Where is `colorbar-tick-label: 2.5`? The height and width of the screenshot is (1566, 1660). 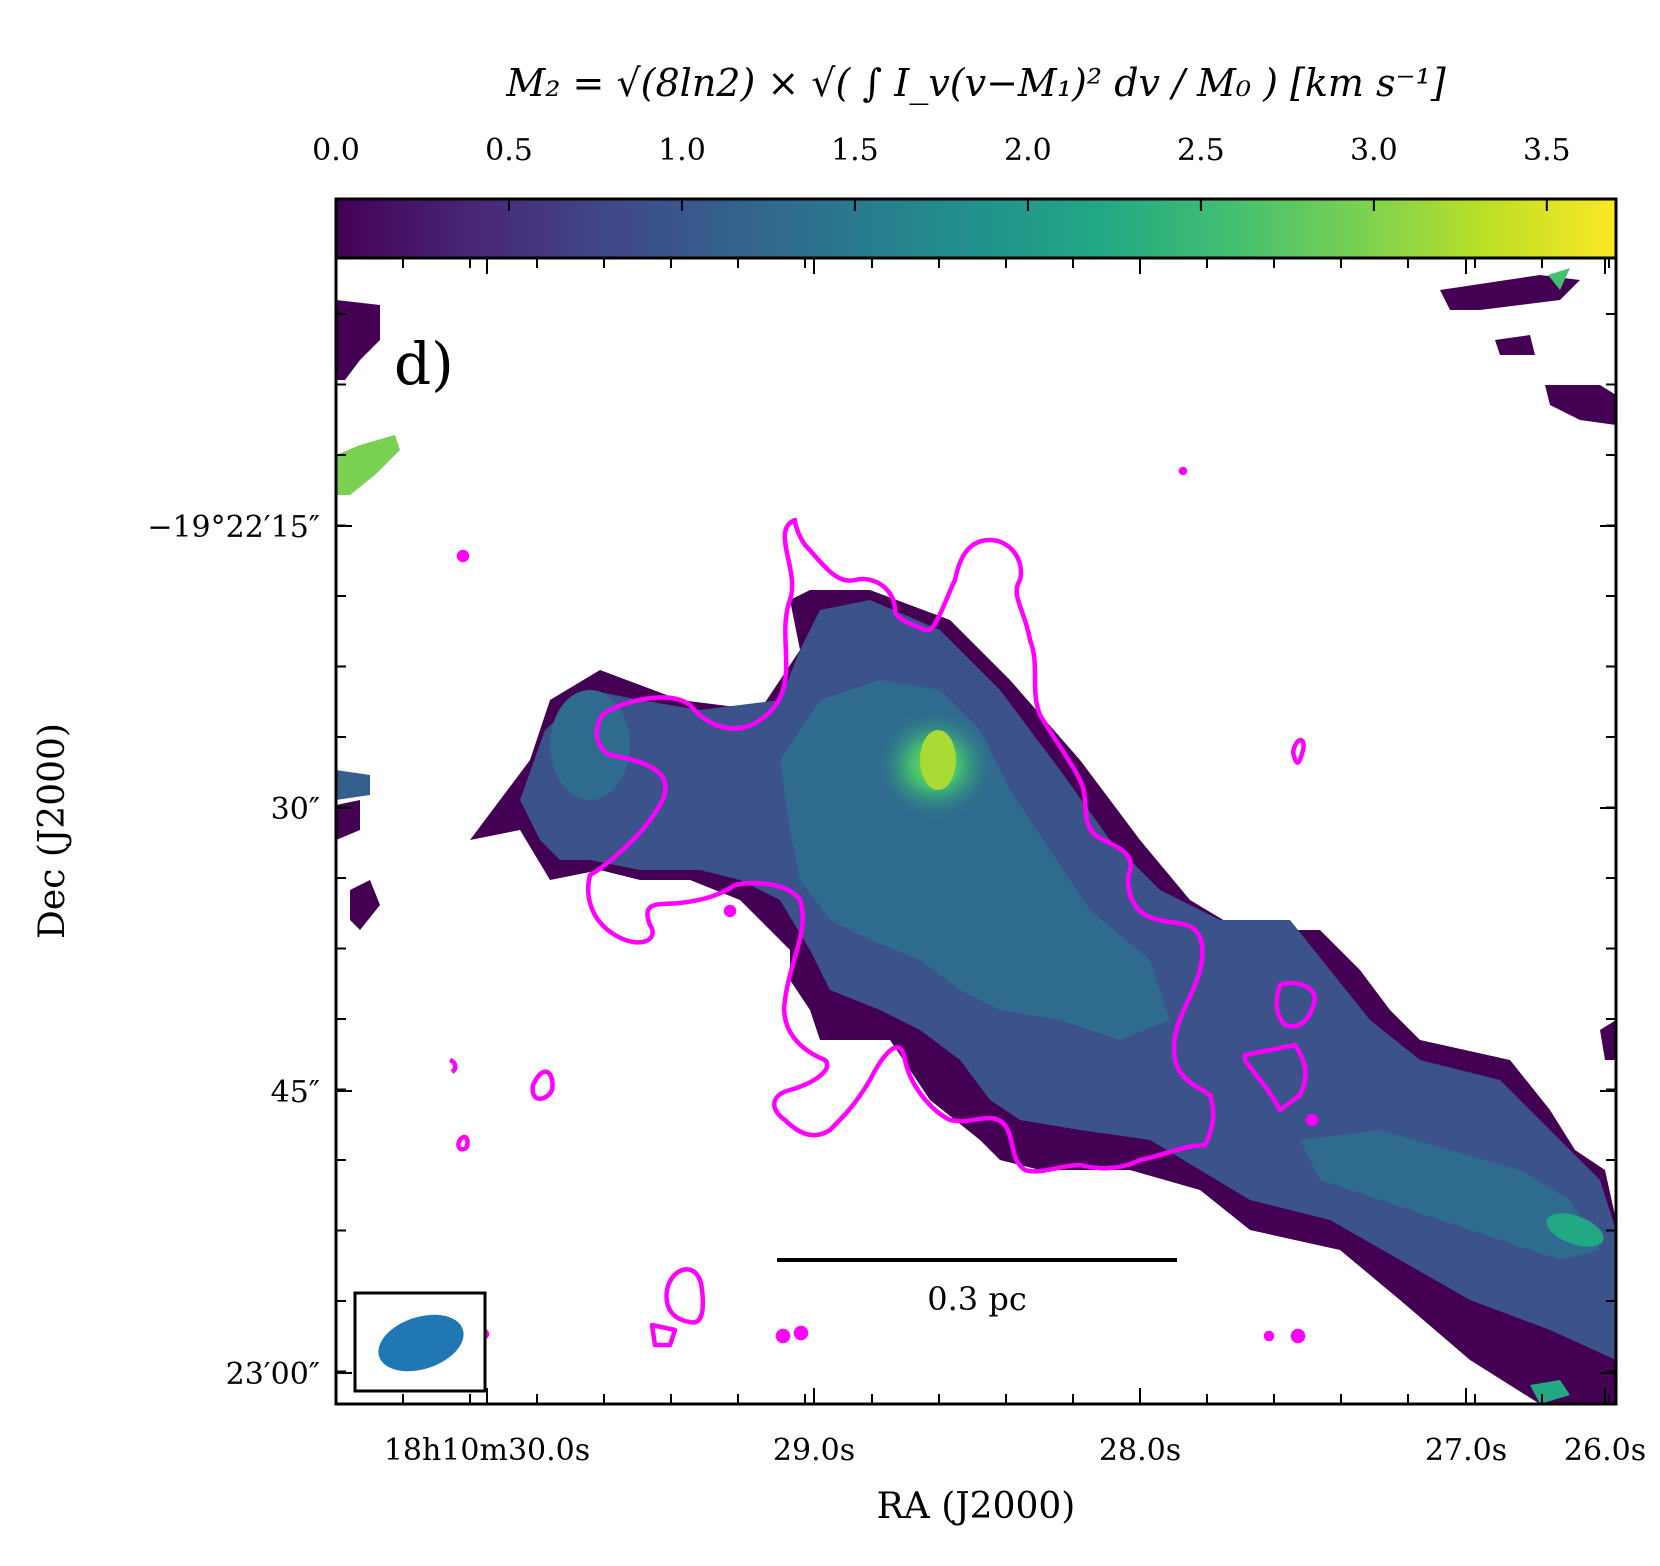 colorbar-tick-label: 2.5 is located at coordinates (1201, 150).